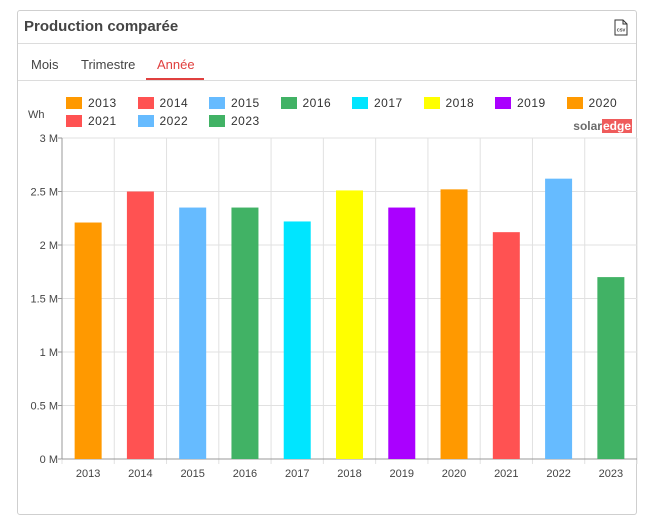 The width and height of the screenshot is (651, 528). What do you see at coordinates (245, 121) in the screenshot?
I see `legend-label: 2023` at bounding box center [245, 121].